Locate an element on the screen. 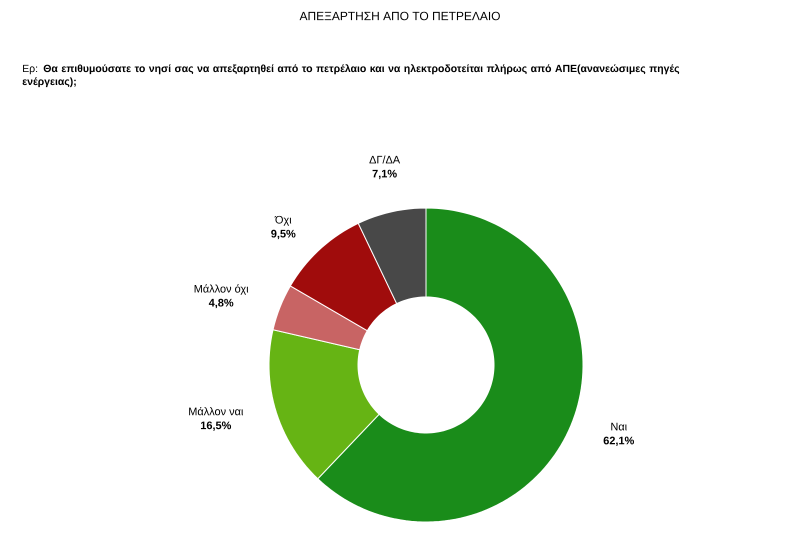 The height and width of the screenshot is (534, 800). slice-label: Ναι is located at coordinates (619, 426).